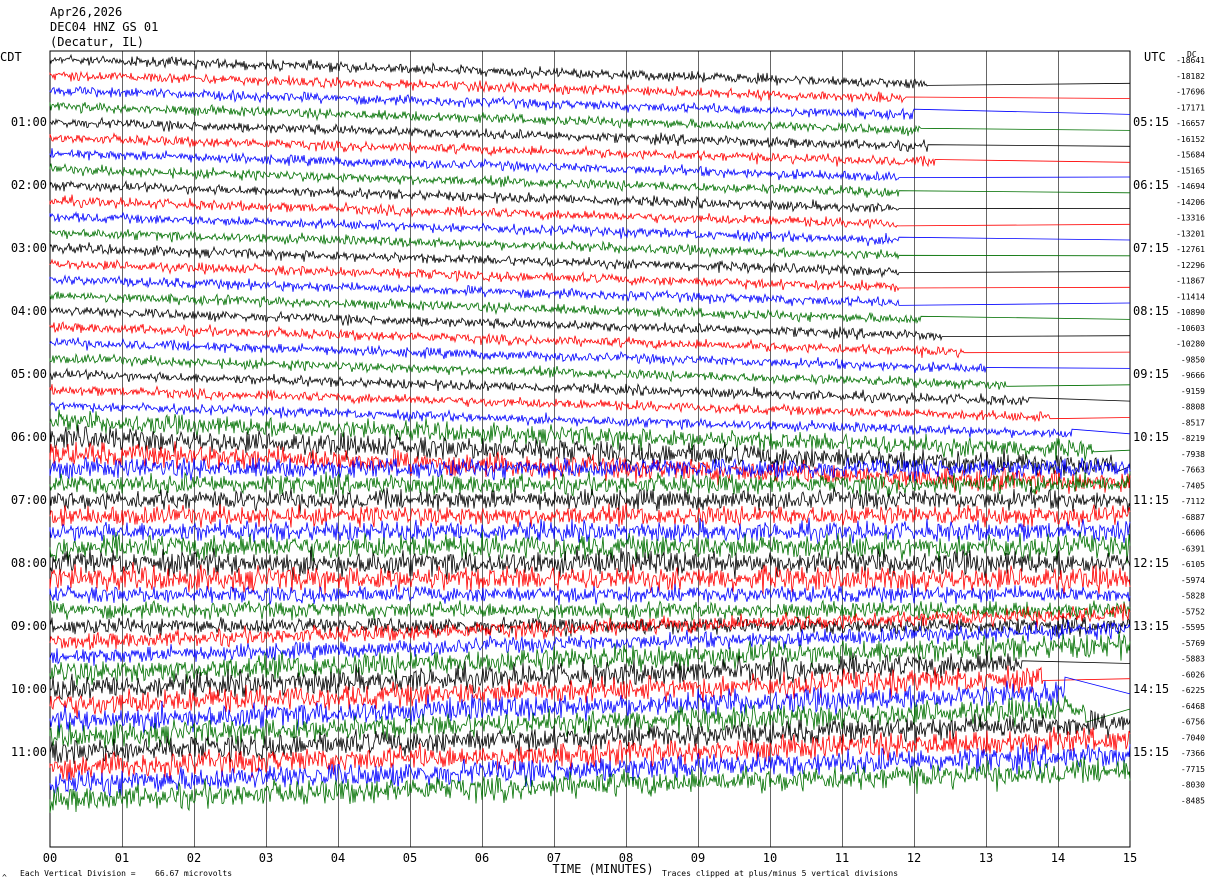 Image resolution: width=1210 pixels, height=886 pixels. Describe the element at coordinates (1193, 800) in the screenshot. I see `trace-offset-label: -8485` at that location.